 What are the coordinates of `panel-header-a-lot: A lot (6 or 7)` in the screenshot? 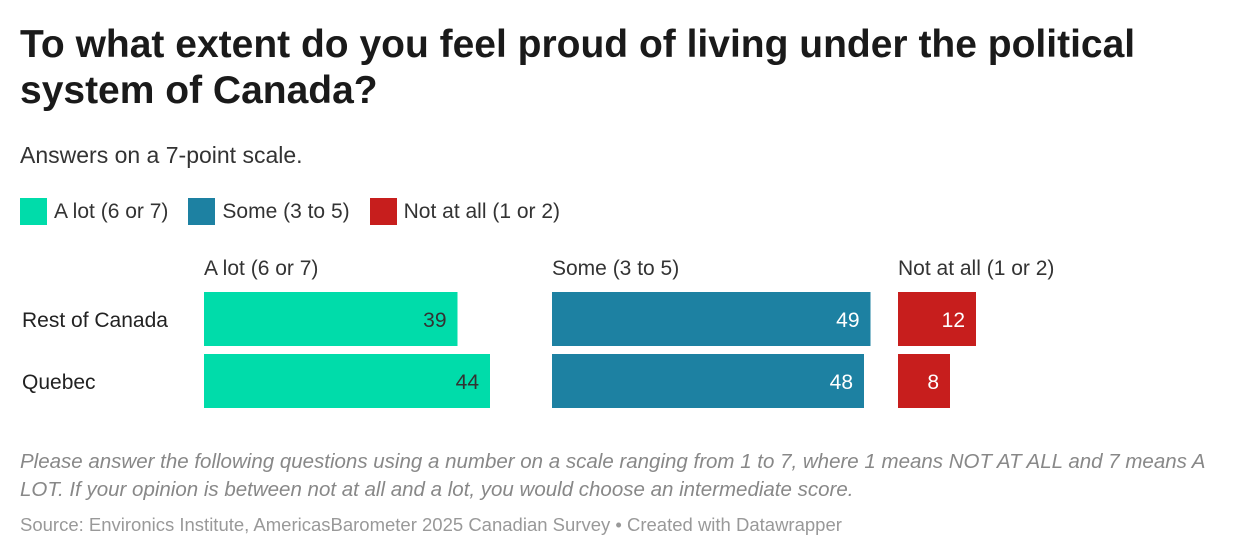 It's located at (261, 268).